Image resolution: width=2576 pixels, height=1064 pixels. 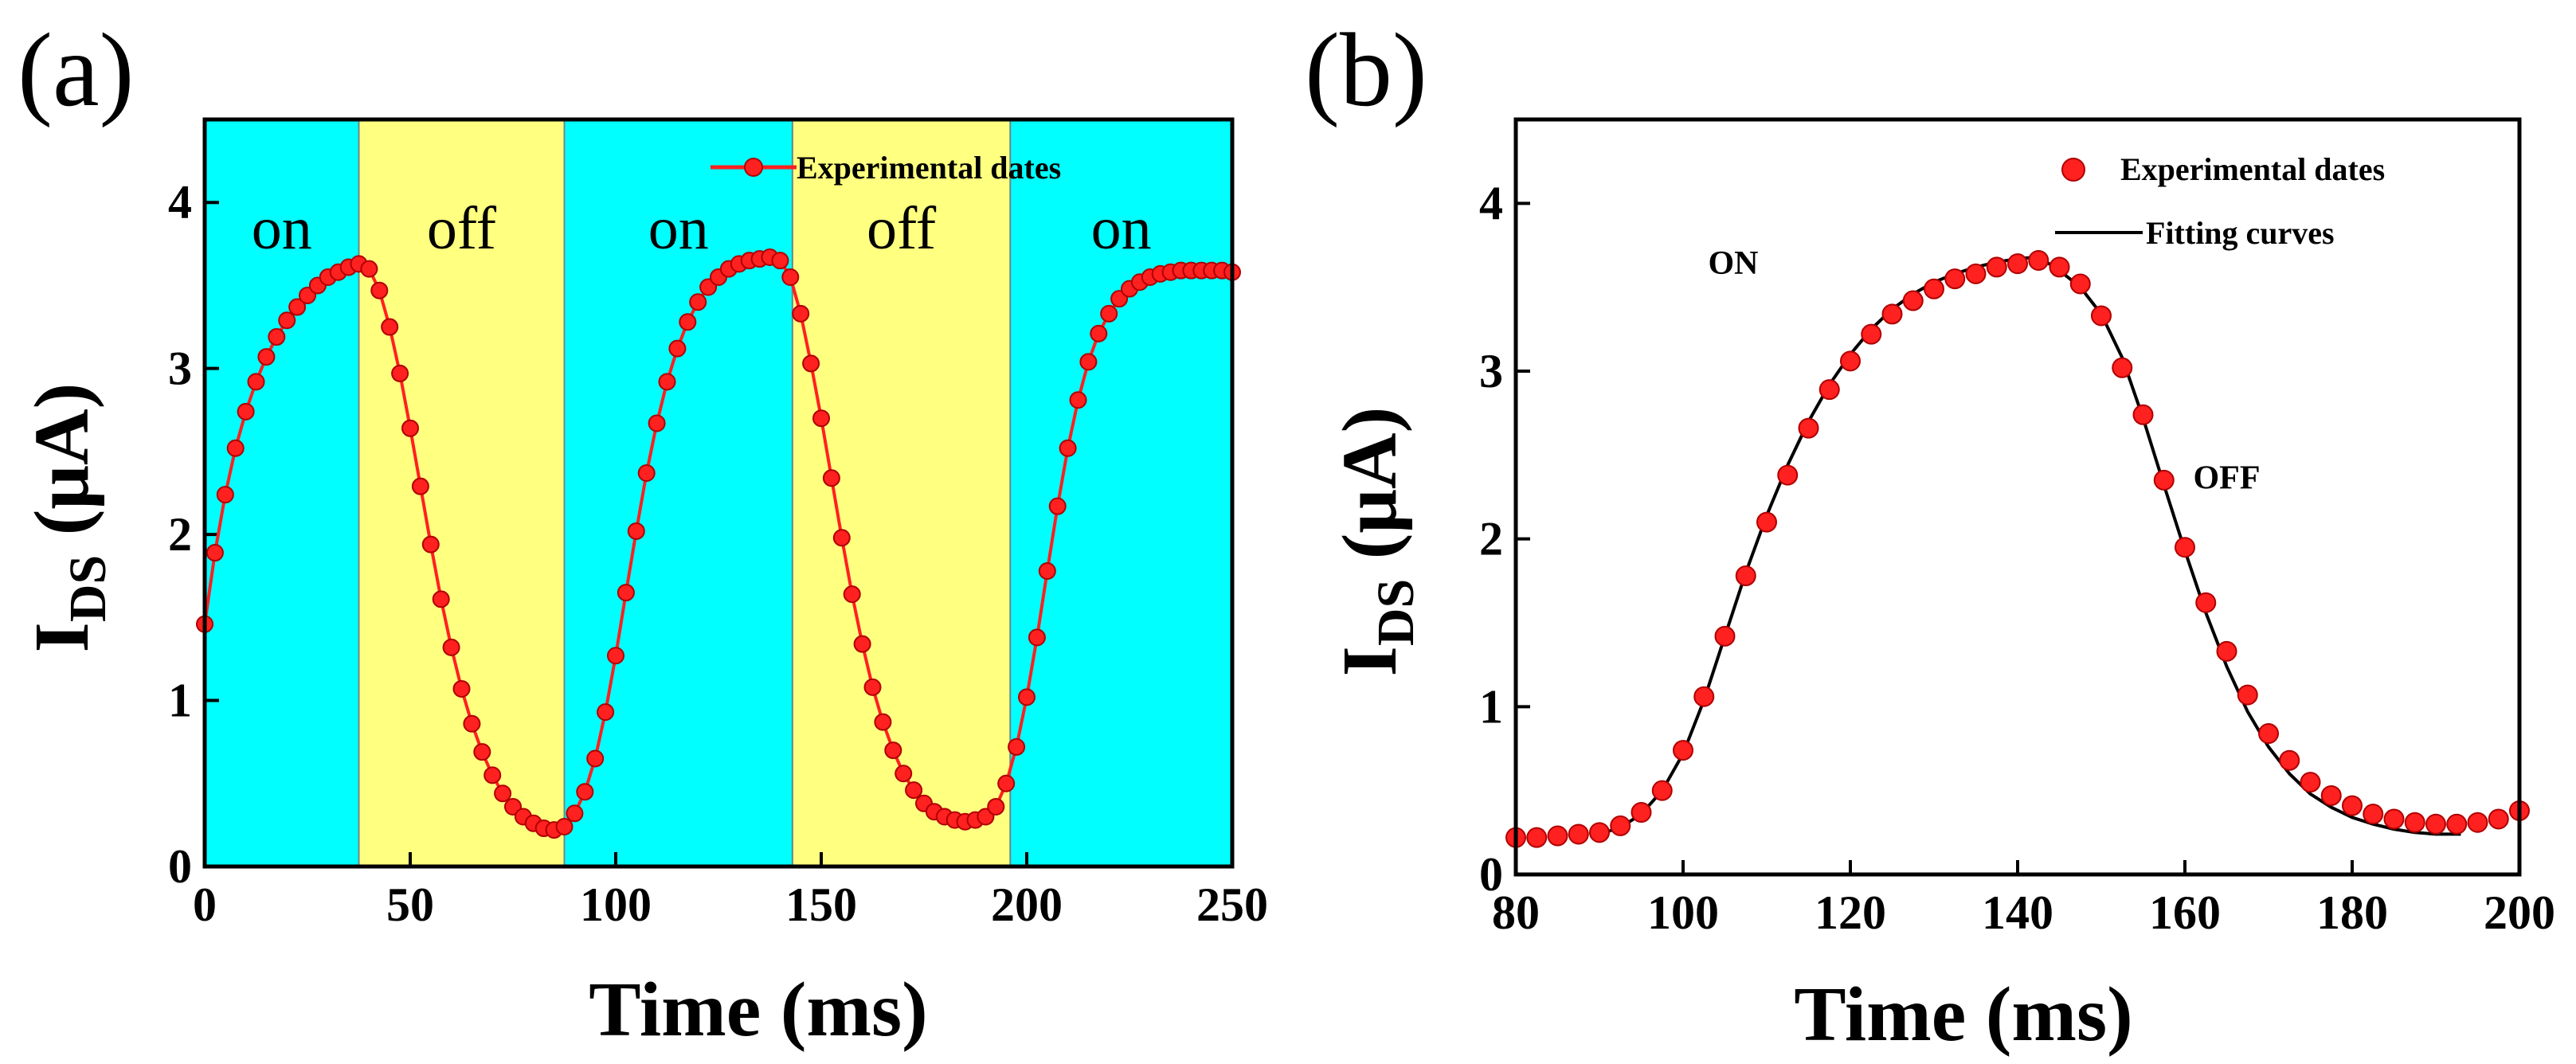 What do you see at coordinates (1491, 874) in the screenshot?
I see `b-ytick-label: 0` at bounding box center [1491, 874].